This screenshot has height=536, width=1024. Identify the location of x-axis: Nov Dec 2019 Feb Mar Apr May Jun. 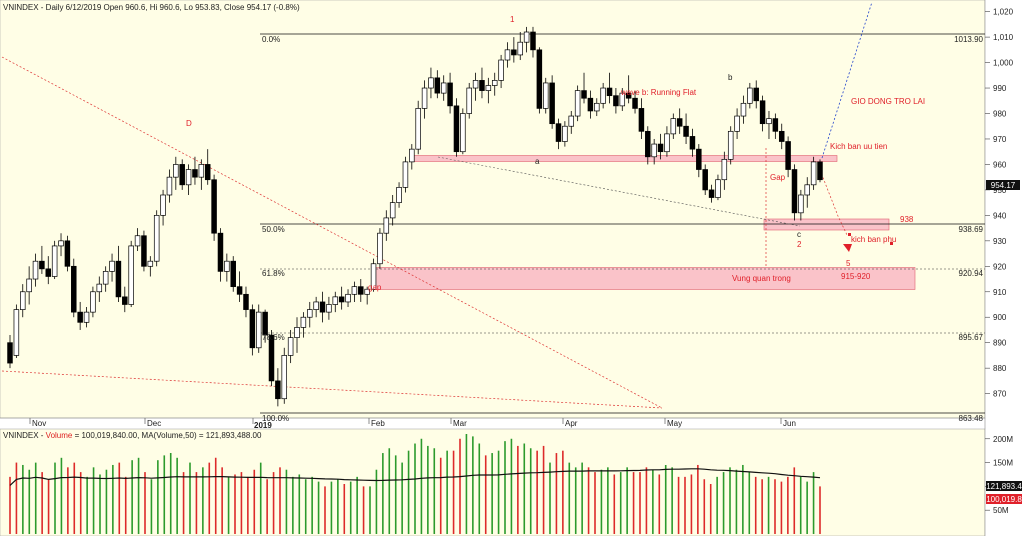
(412, 424).